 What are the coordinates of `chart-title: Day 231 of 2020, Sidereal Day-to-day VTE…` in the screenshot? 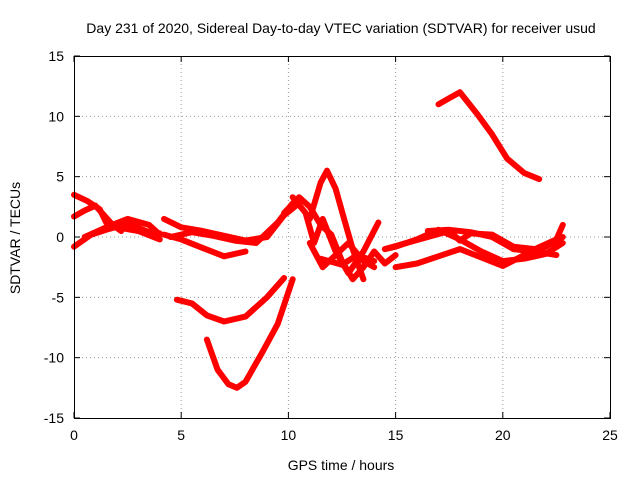 It's located at (340, 28).